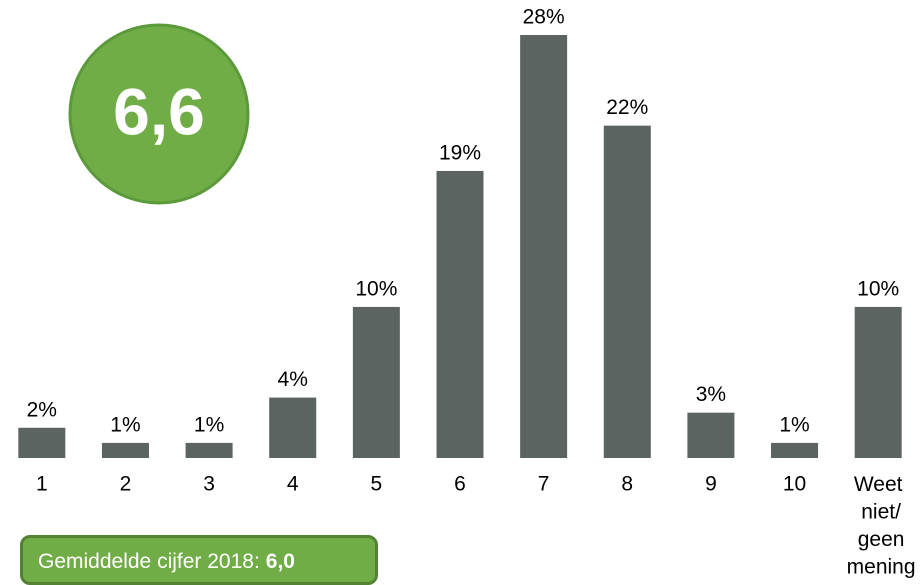 The width and height of the screenshot is (920, 585). I want to click on x-tick-label: 10, so click(794, 484).